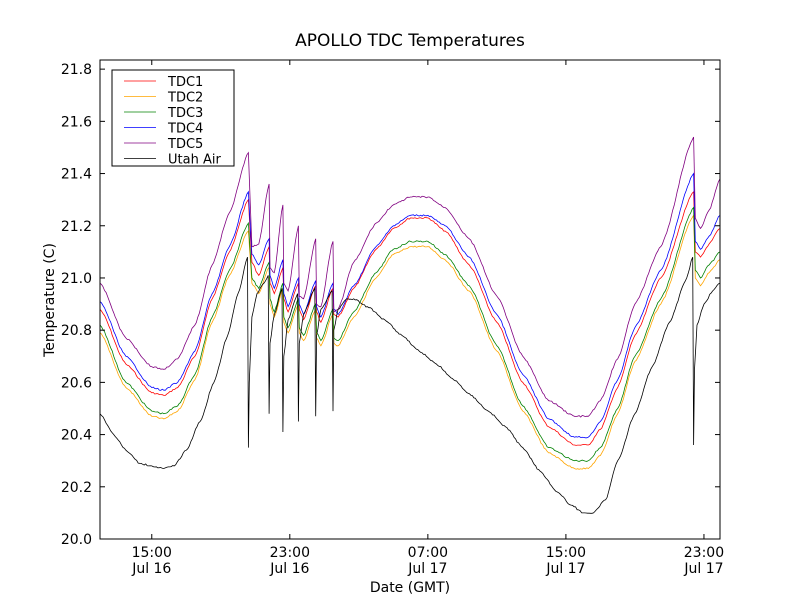  Describe the element at coordinates (76, 279) in the screenshot. I see `y-tick-label: 21.0` at that location.